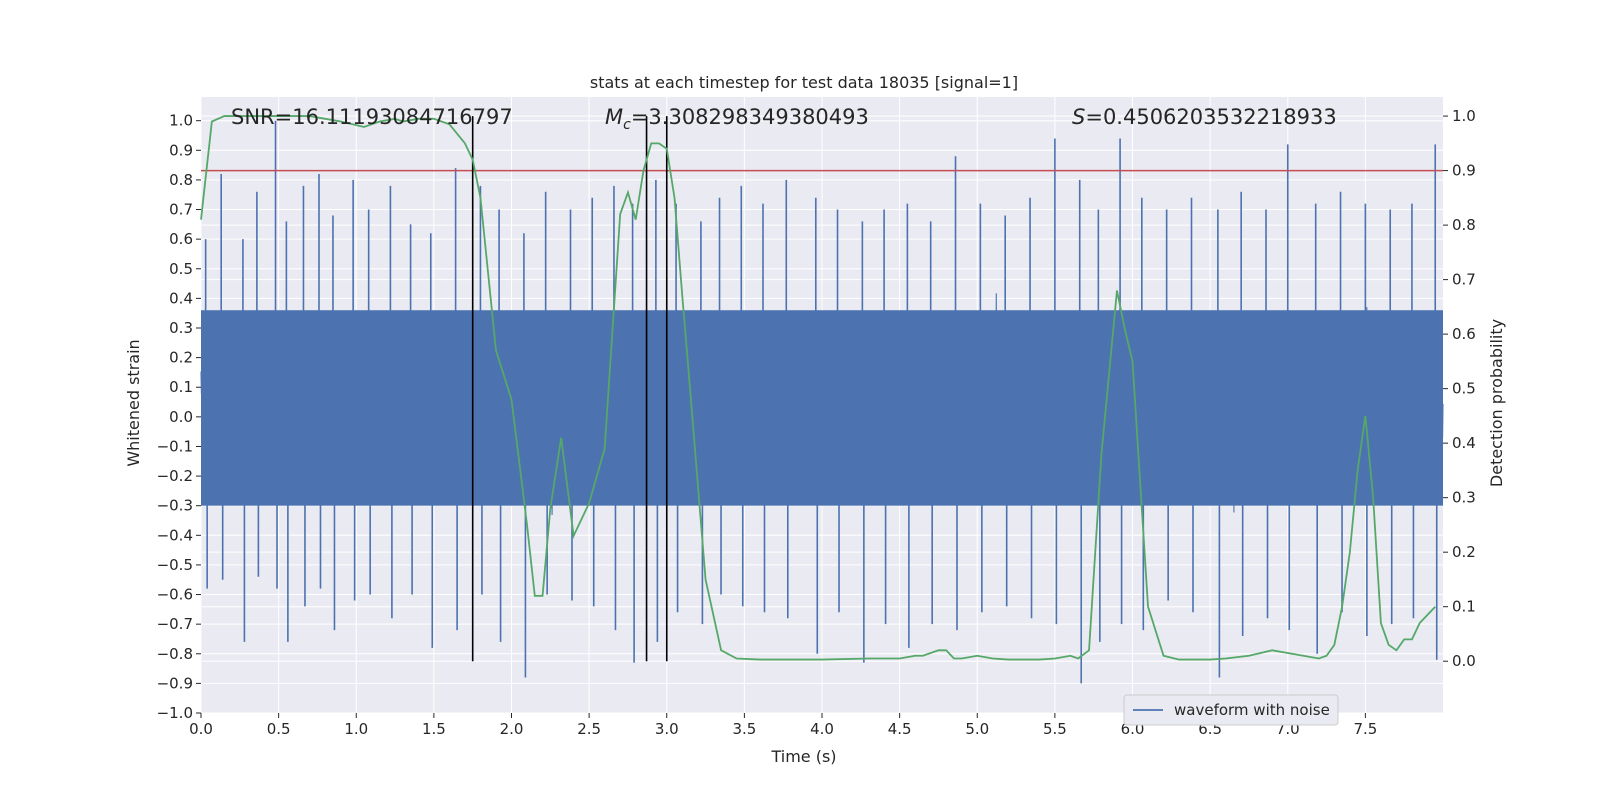  I want to click on statistic-symbol: S, so click(1078, 117).